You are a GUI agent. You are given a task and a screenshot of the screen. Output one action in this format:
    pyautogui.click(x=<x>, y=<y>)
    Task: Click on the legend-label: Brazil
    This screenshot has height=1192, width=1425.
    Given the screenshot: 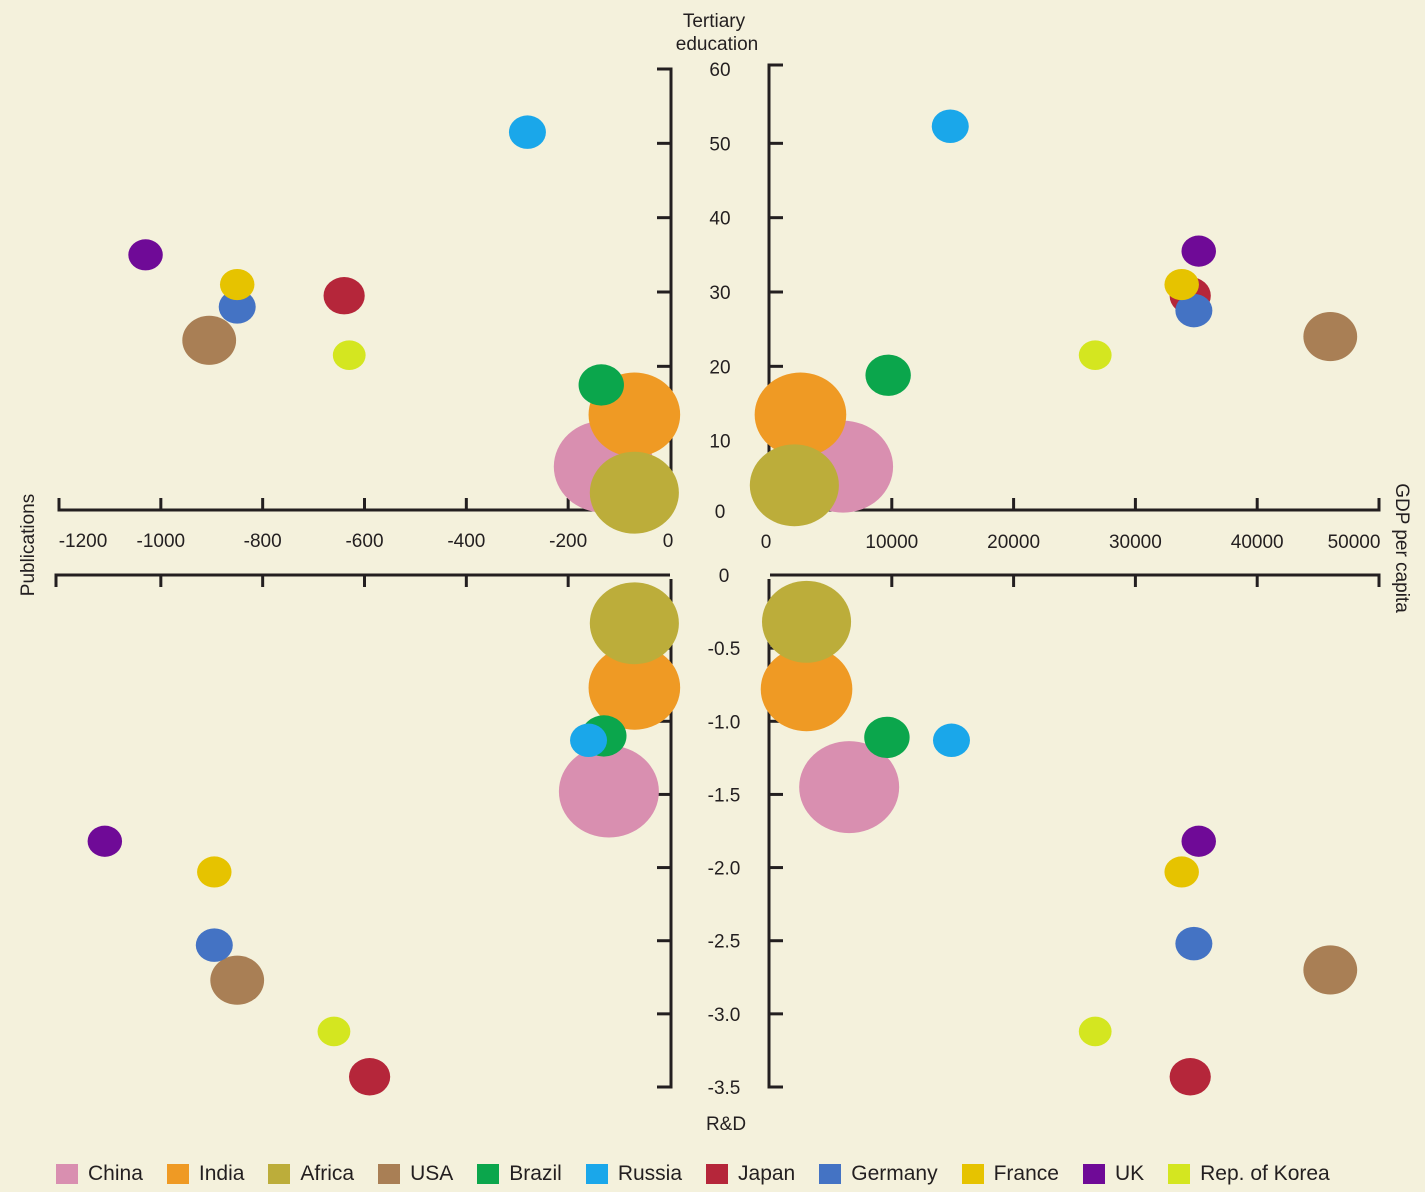 What is the action you would take?
    pyautogui.click(x=535, y=1173)
    